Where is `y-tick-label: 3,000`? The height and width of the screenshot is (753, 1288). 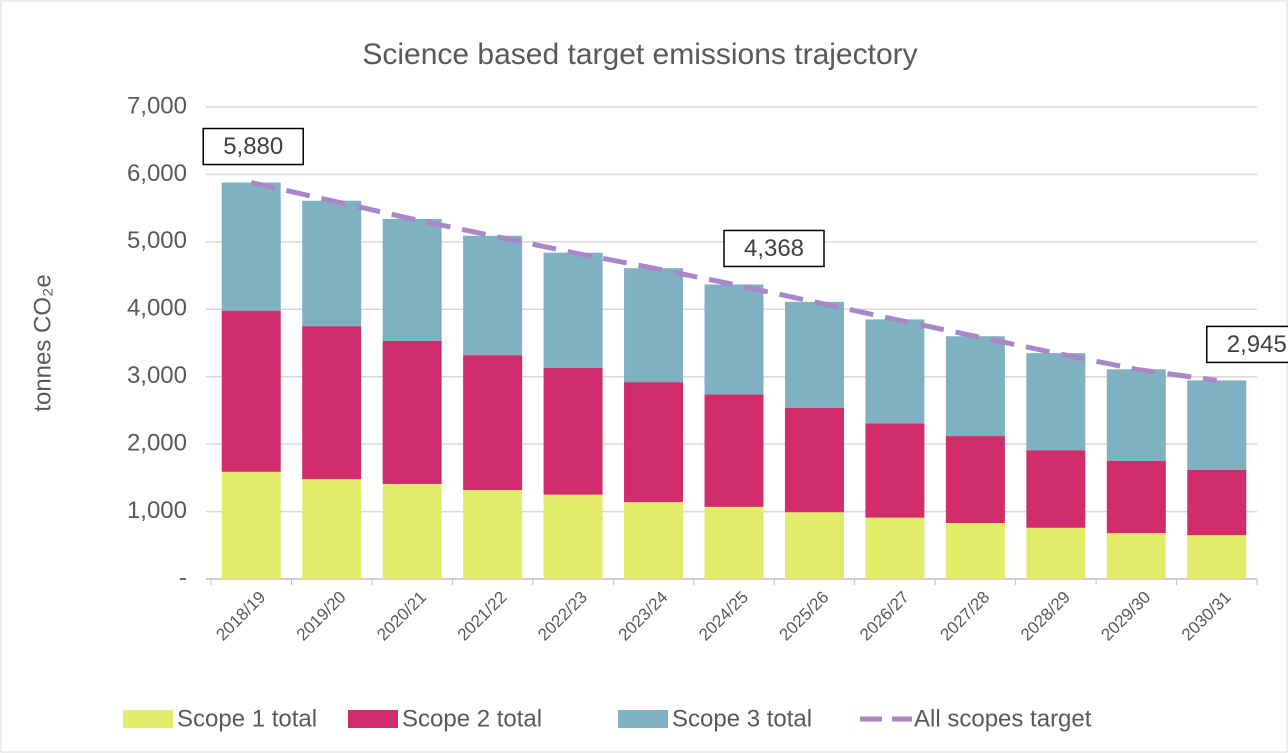 y-tick-label: 3,000 is located at coordinates (157, 375).